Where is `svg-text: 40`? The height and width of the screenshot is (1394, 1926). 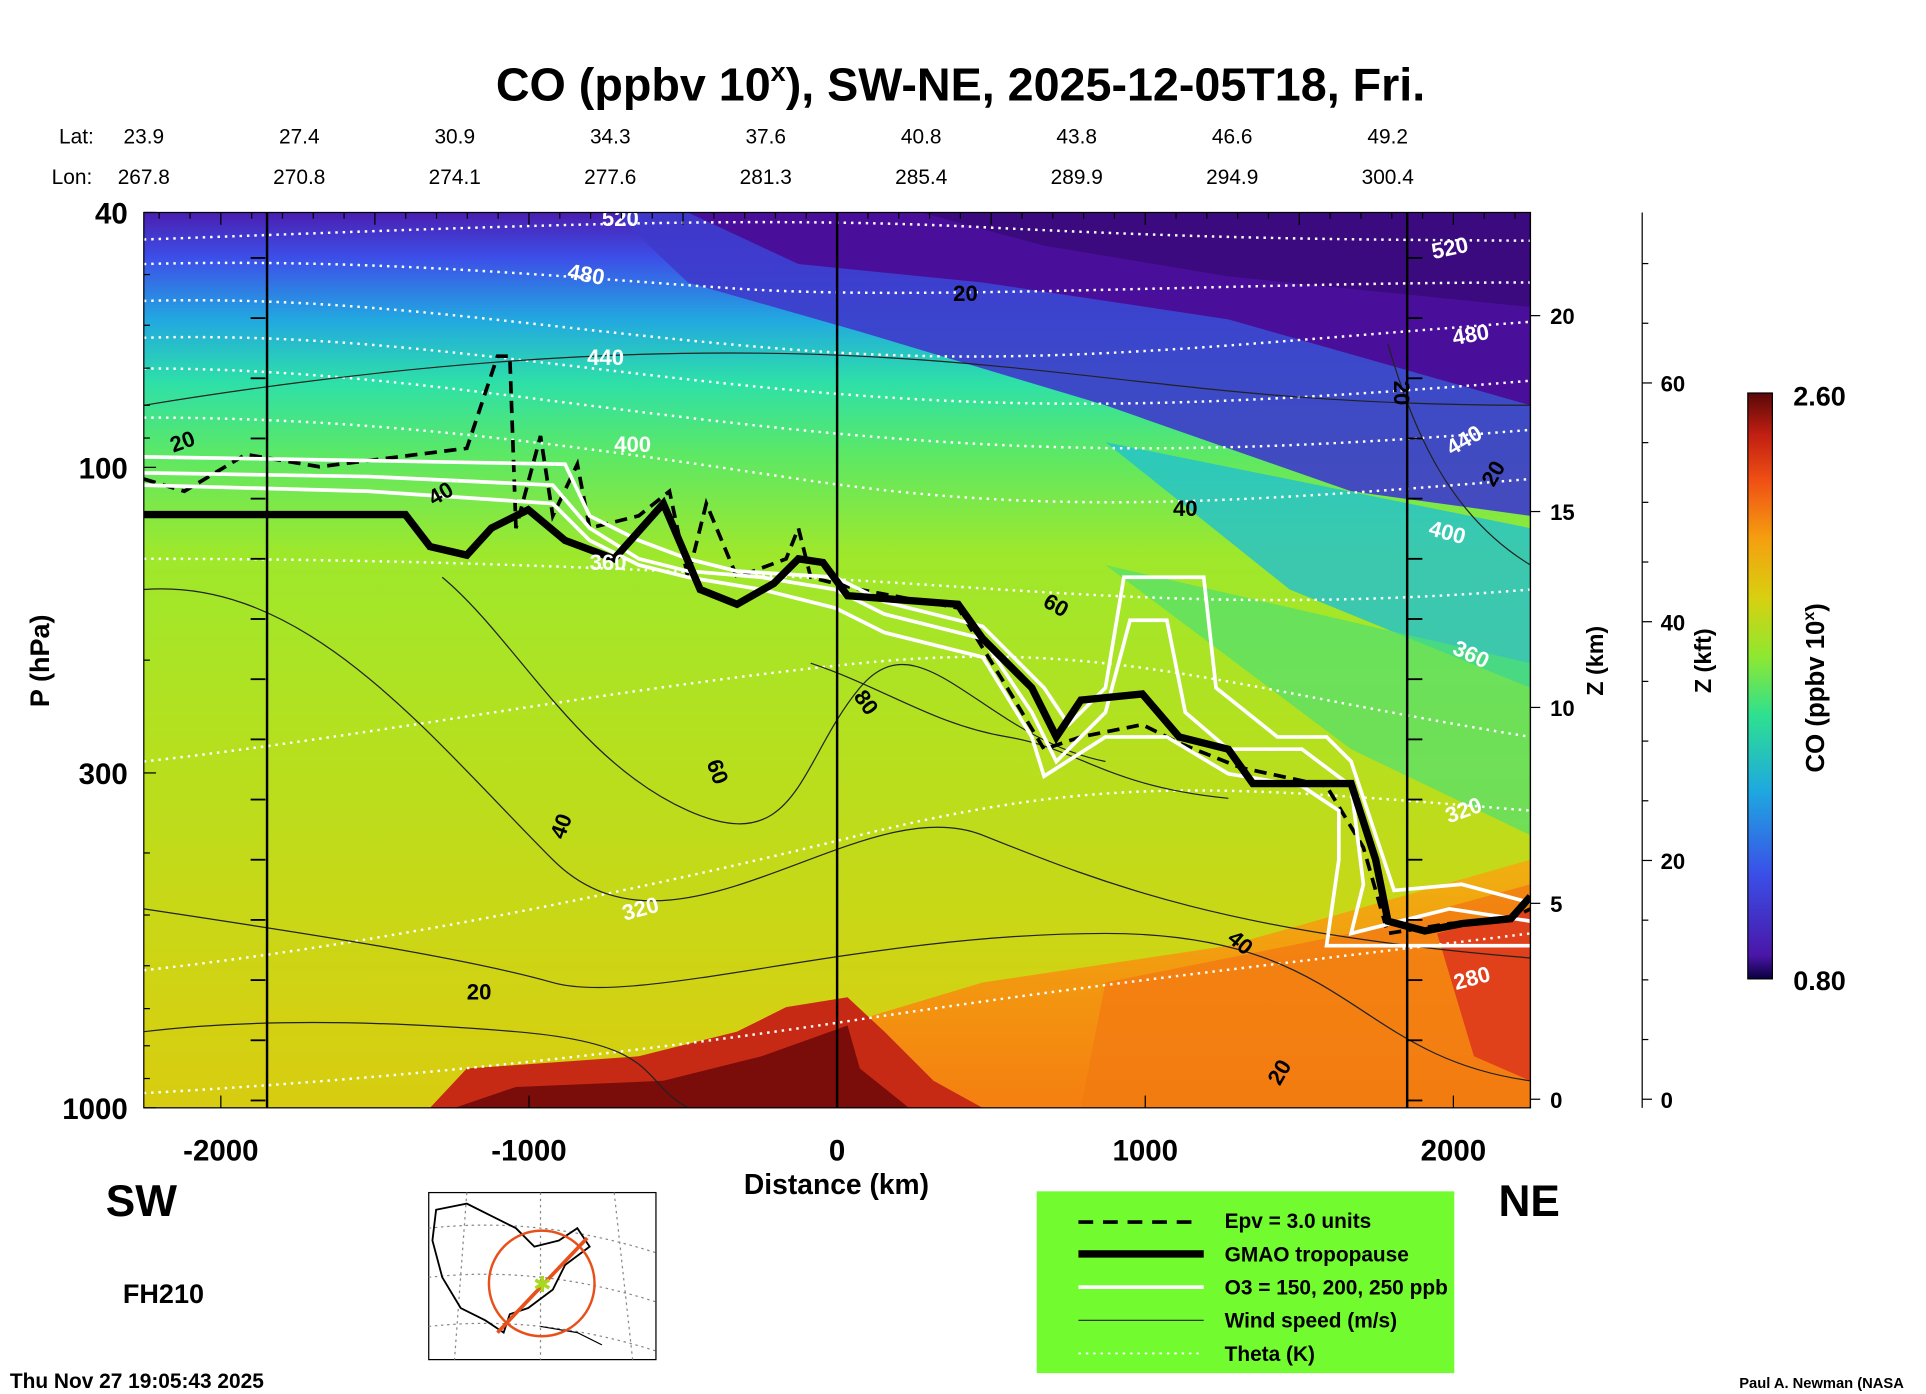 svg-text: 40 is located at coordinates (1185, 508).